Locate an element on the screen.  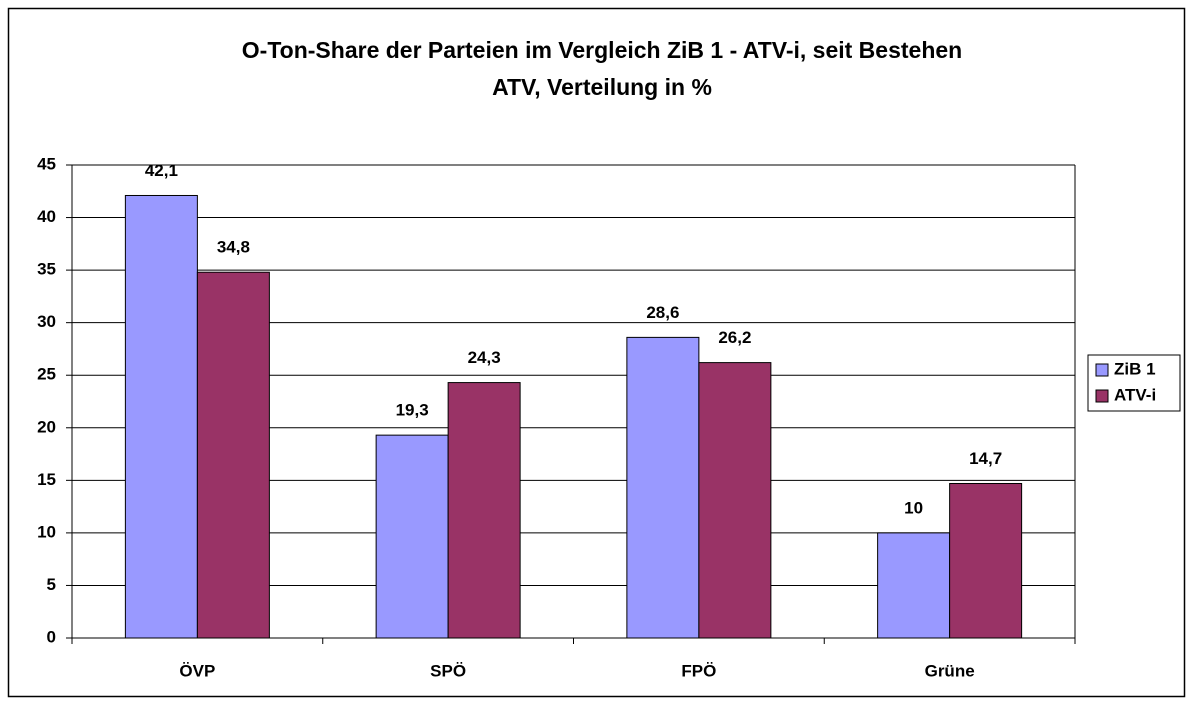
legend-label: ATV-i is located at coordinates (1135, 394).